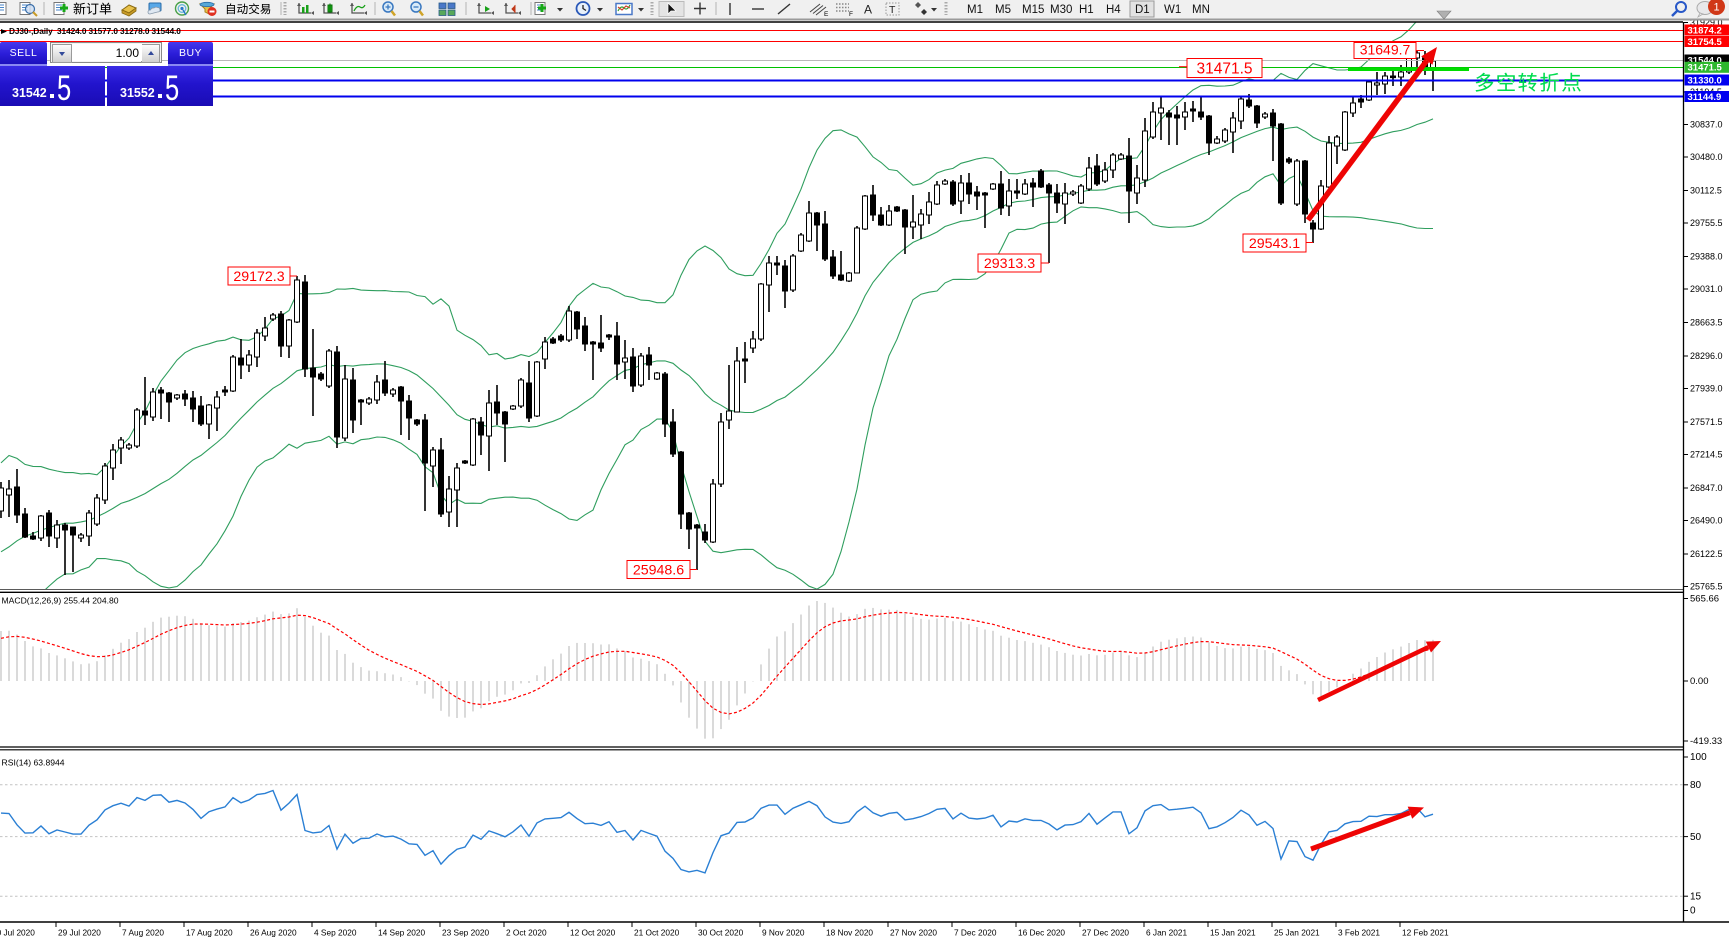 The height and width of the screenshot is (940, 1729). I want to click on svg-text: 31330.0, so click(1705, 80).